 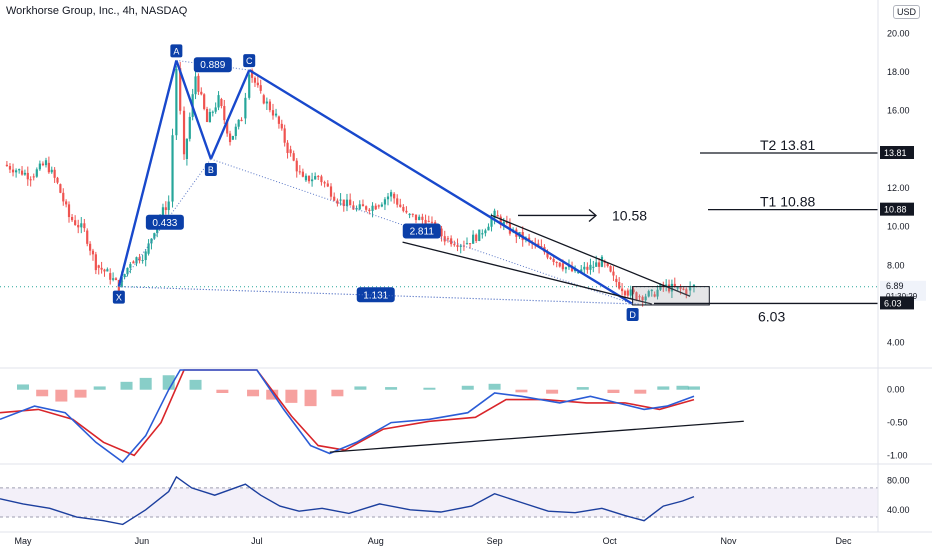 I want to click on price-tick-label: 18.00, so click(x=898, y=72).